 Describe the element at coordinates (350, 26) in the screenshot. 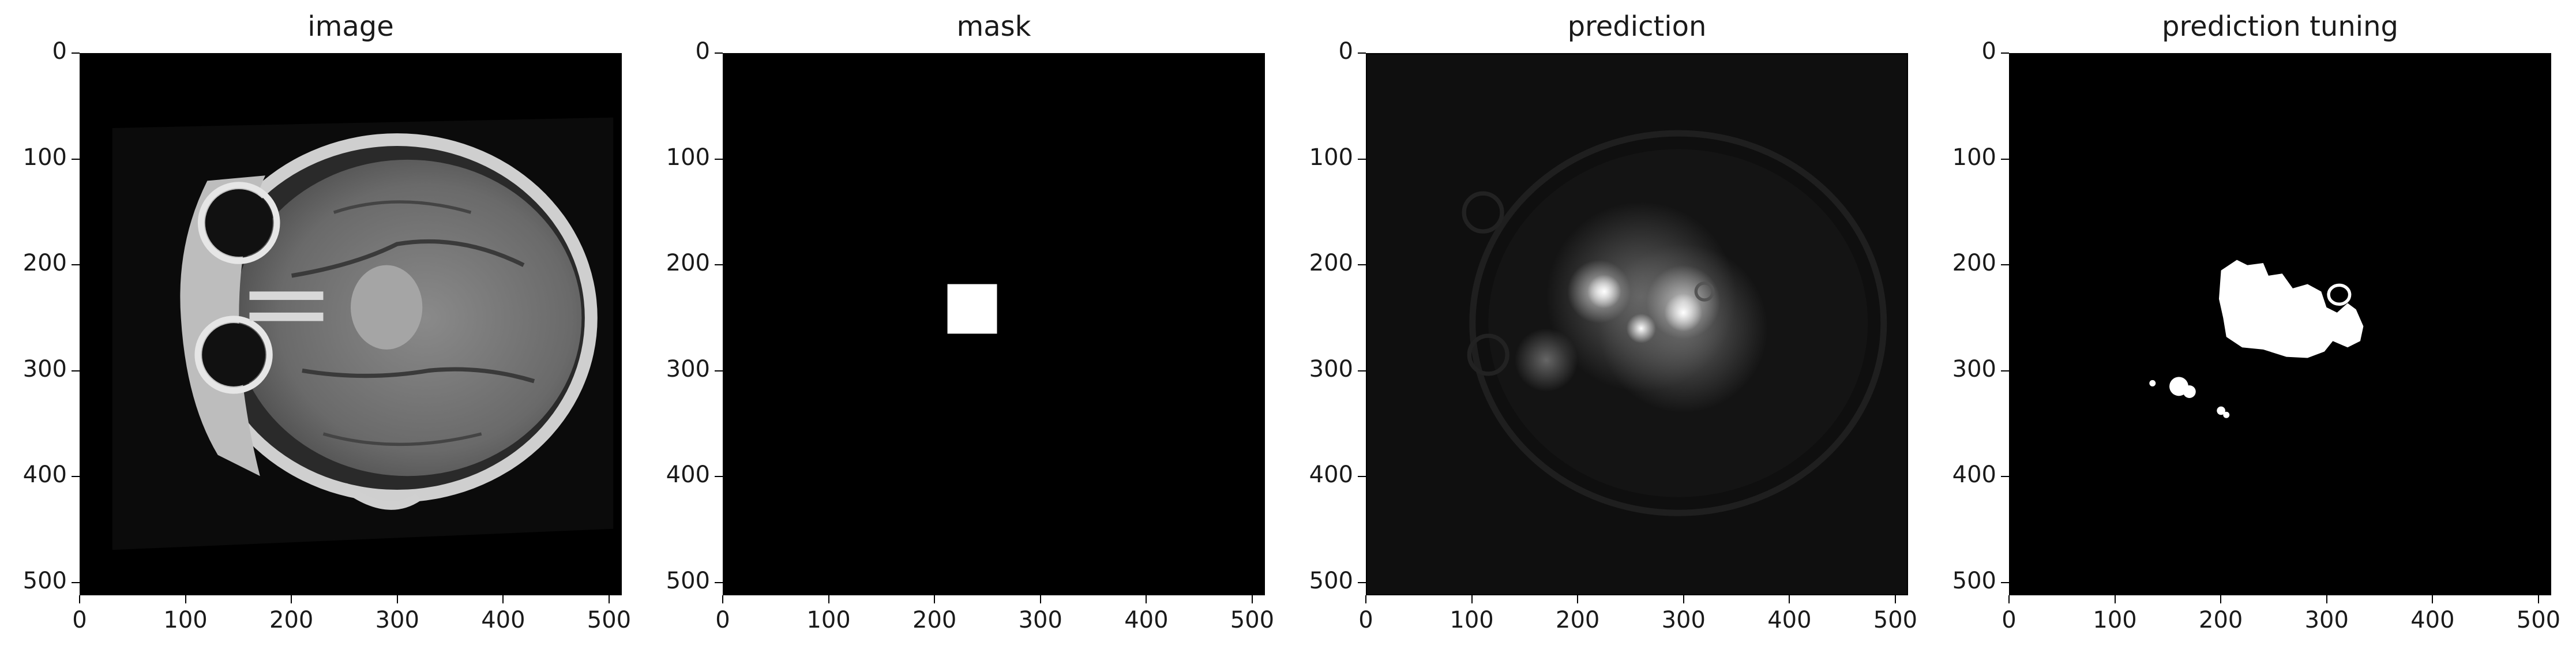

I see `panel-title: image` at that location.